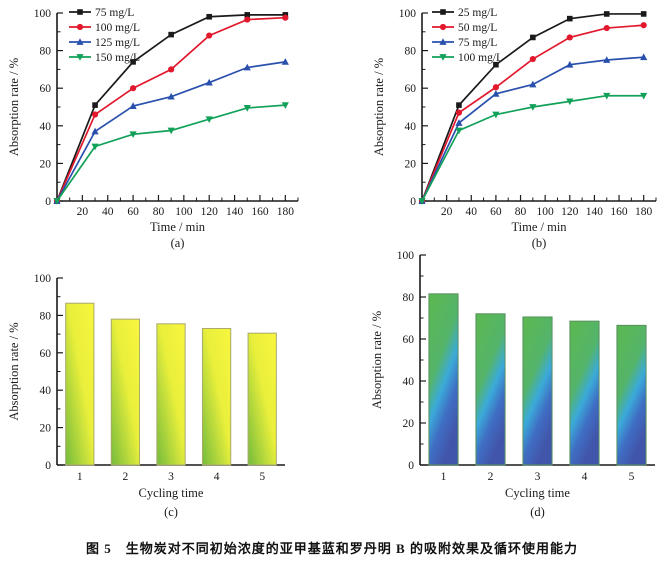 The image size is (664, 561). I want to click on subplot-label: (d), so click(537, 512).